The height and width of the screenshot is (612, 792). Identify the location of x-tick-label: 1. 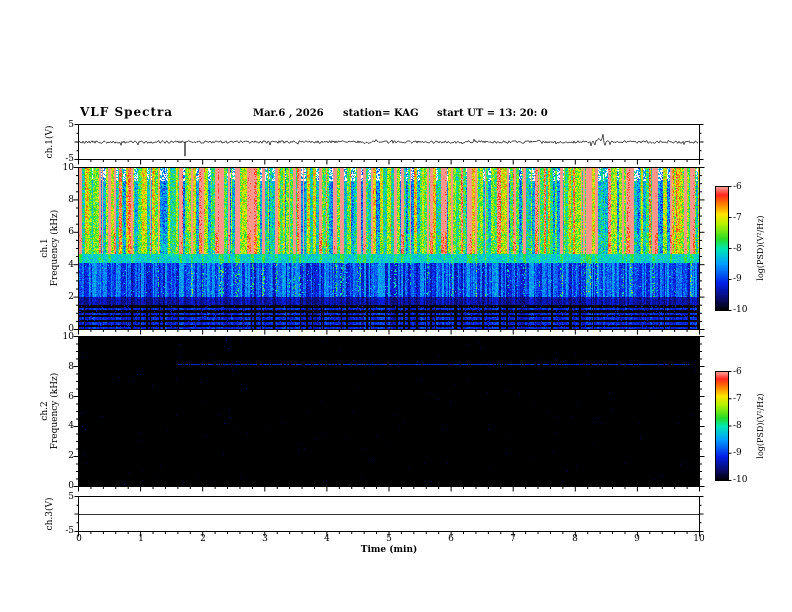
(141, 539).